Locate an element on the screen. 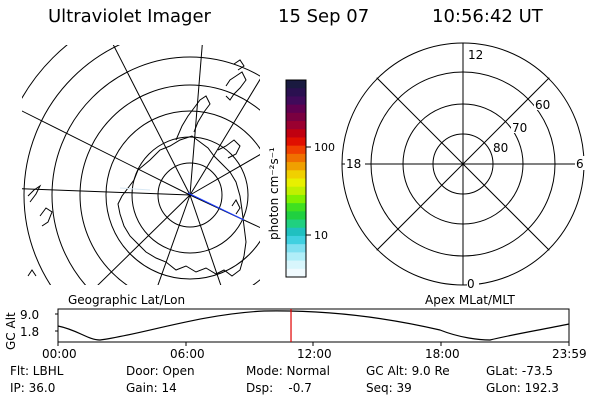 The width and height of the screenshot is (600, 400). timeline-y-bottom: 1.8 is located at coordinates (29, 332).